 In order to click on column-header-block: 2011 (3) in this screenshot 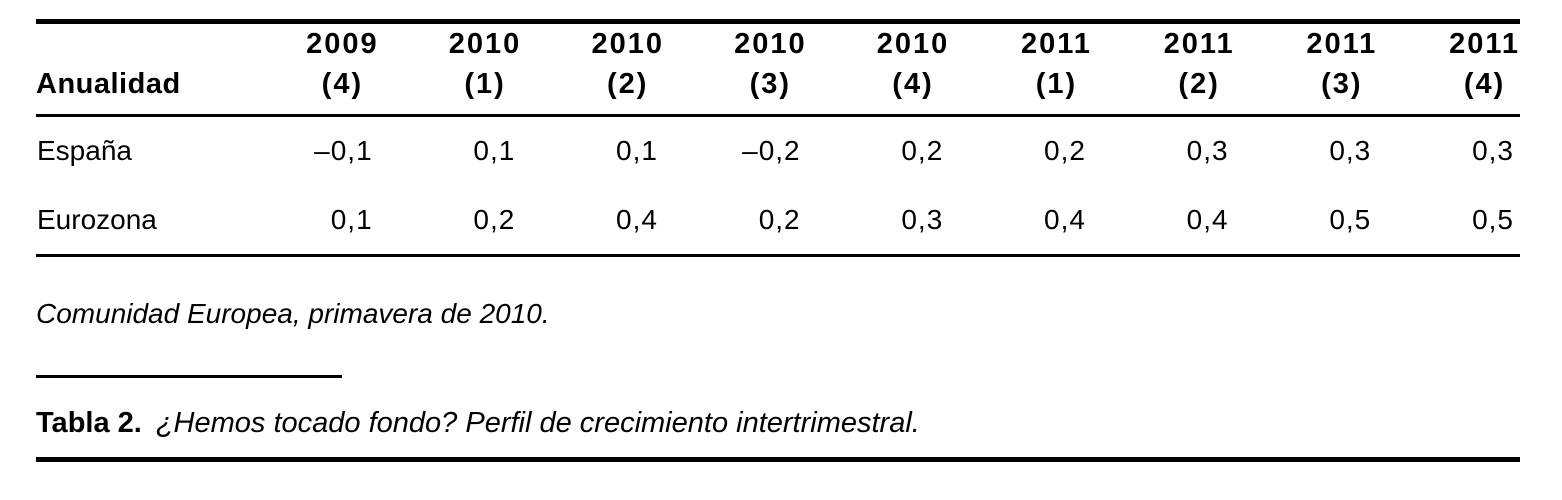, I will do `click(1341, 64)`.